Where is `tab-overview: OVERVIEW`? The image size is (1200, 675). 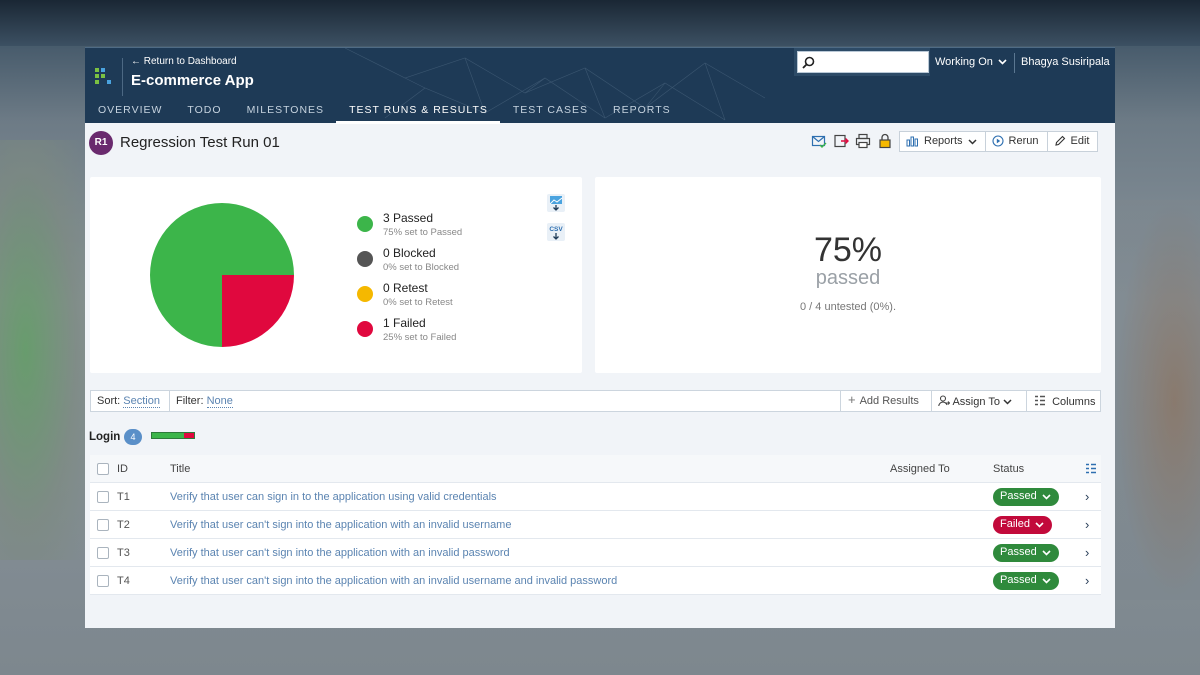
tab-overview: OVERVIEW is located at coordinates (130, 110).